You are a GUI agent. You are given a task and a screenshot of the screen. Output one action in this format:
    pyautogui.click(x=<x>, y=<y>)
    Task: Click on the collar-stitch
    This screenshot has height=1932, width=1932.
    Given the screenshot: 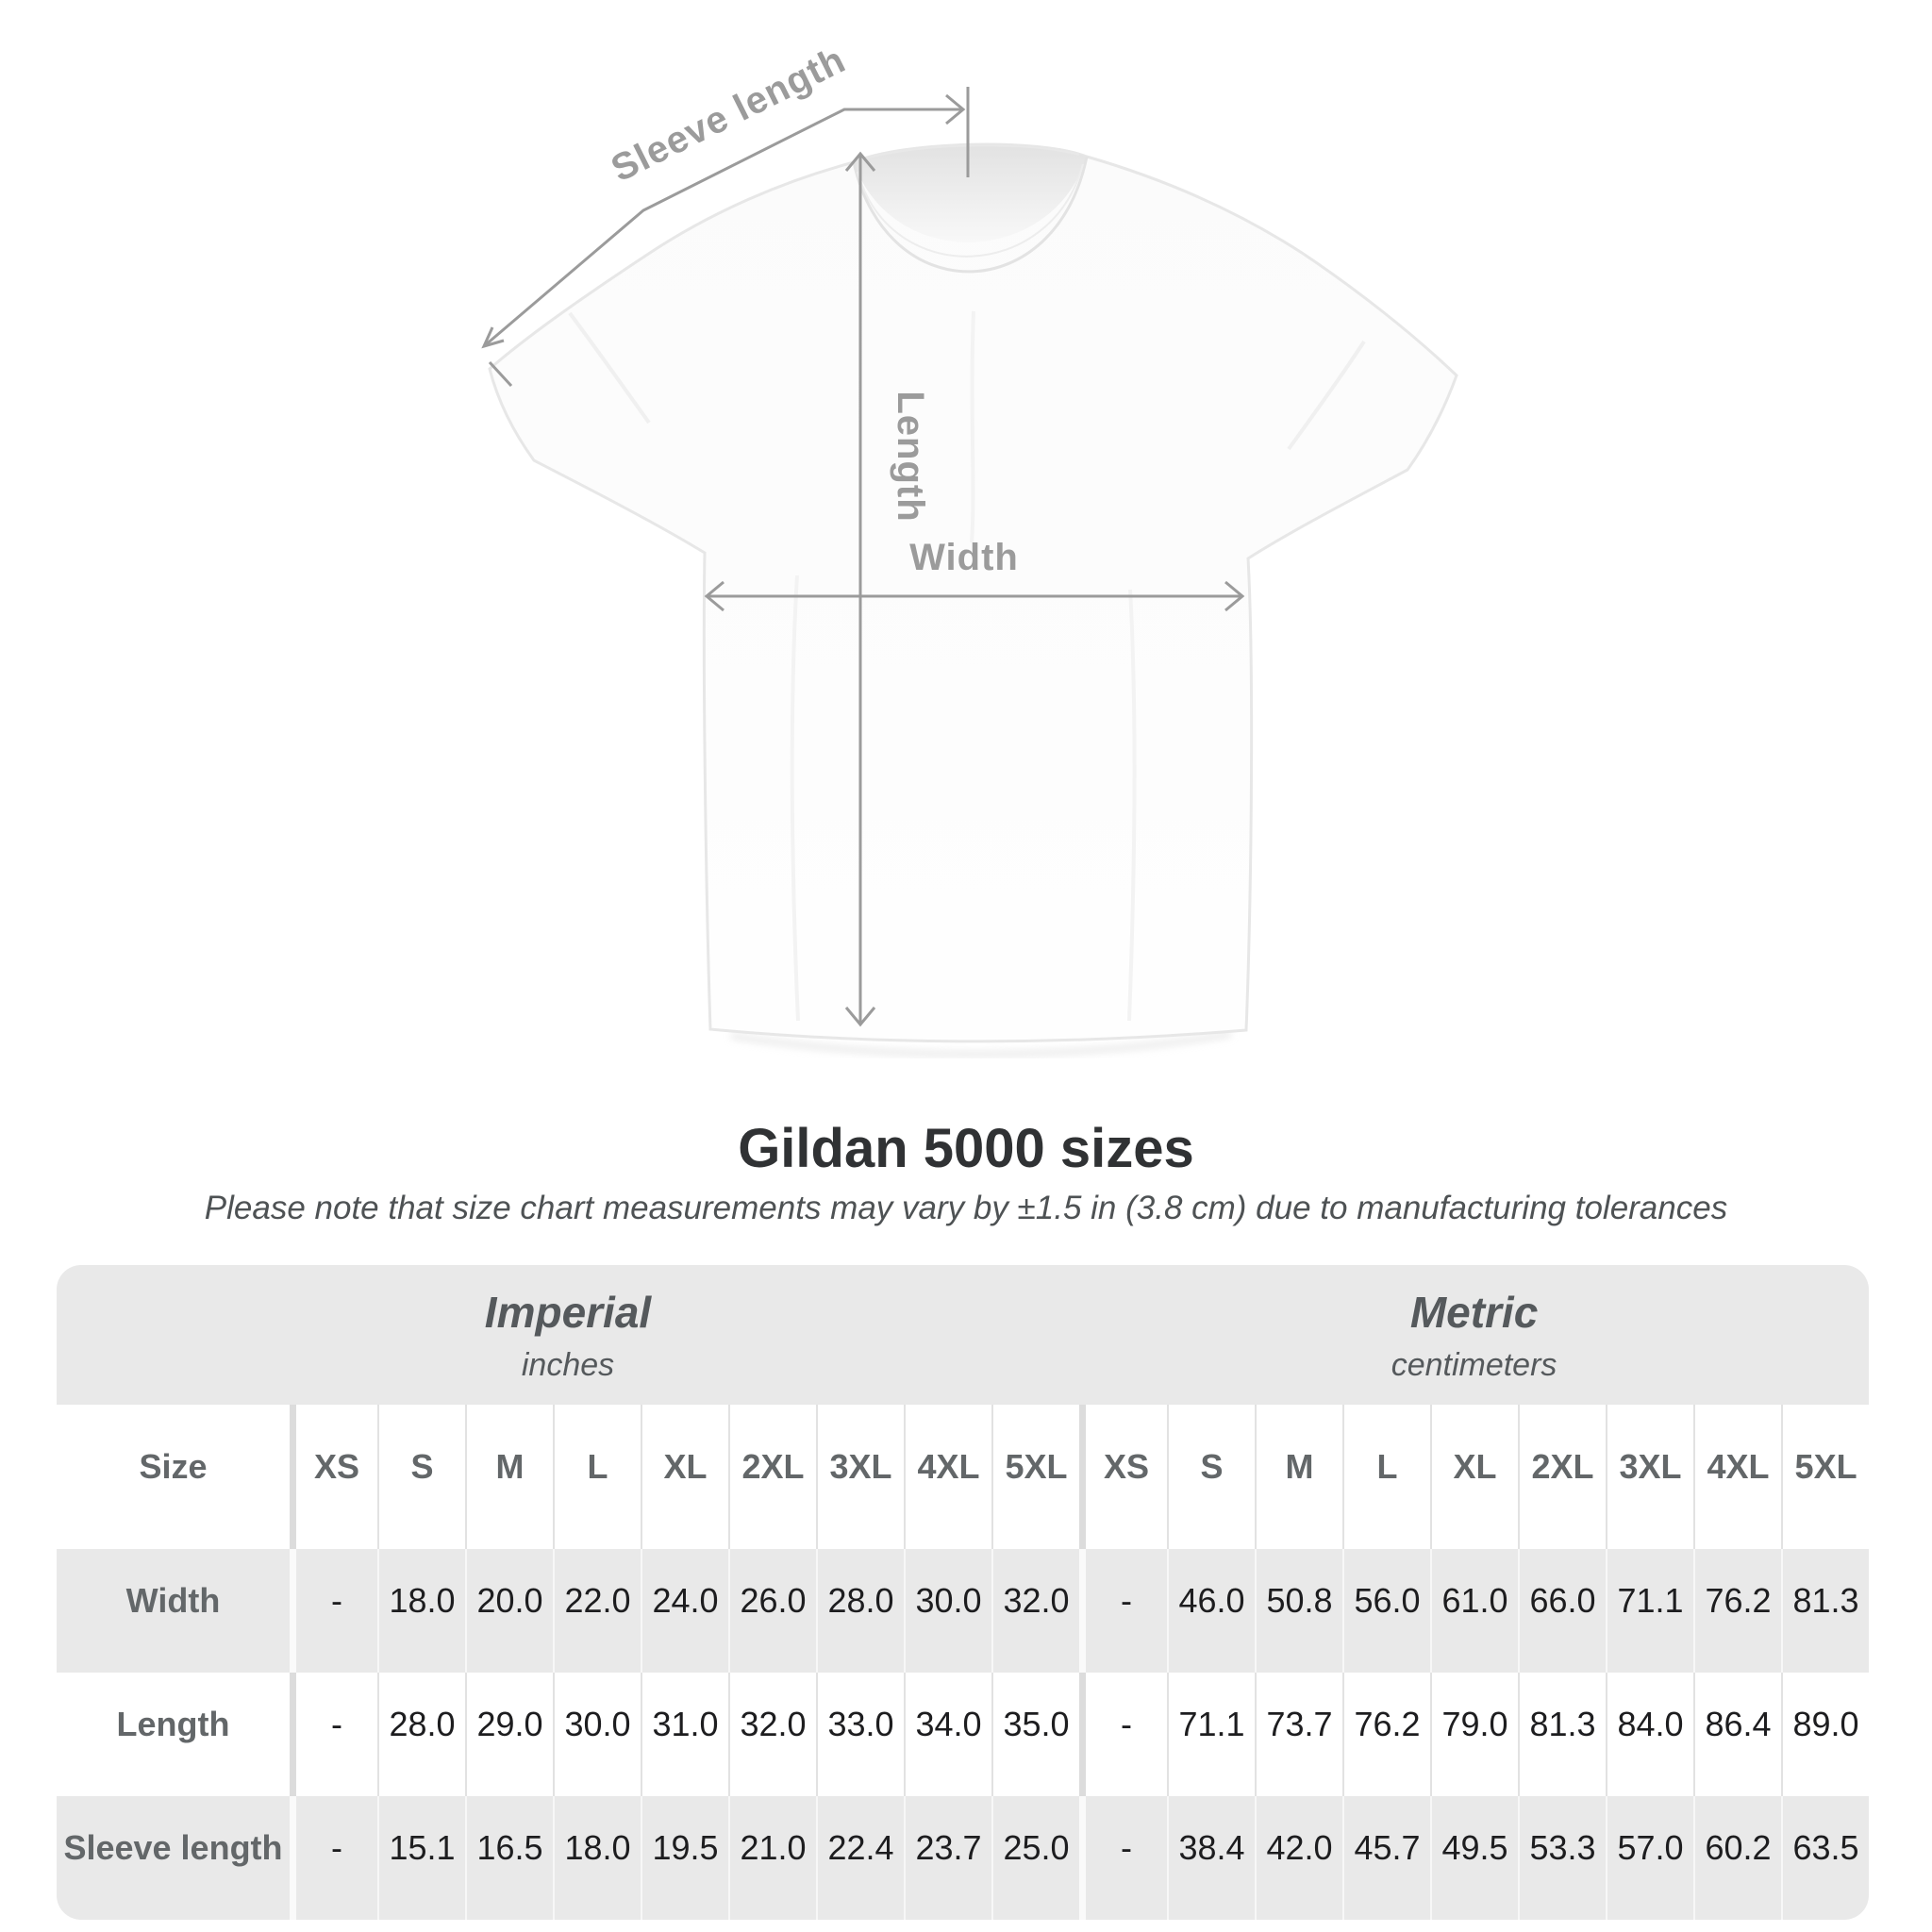 What is the action you would take?
    pyautogui.click(x=971, y=210)
    